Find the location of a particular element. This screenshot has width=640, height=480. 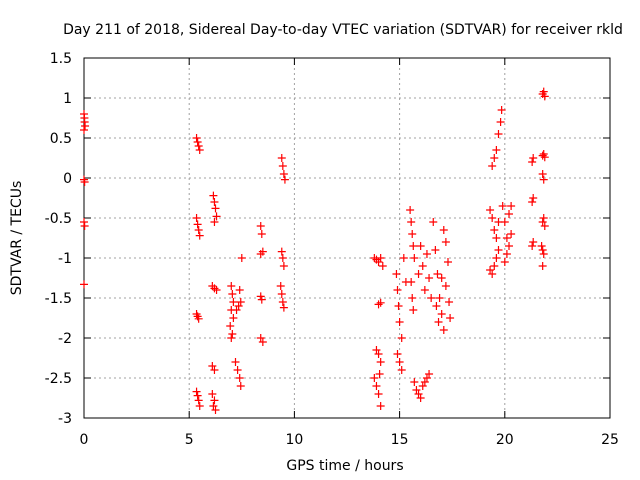

y-tick-label: -2.5 is located at coordinates (58, 379).